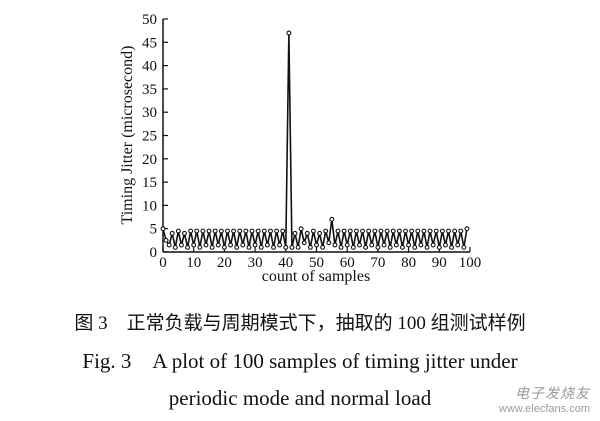 The height and width of the screenshot is (421, 600). Describe the element at coordinates (149, 43) in the screenshot. I see `y-tick-label: 45` at that location.